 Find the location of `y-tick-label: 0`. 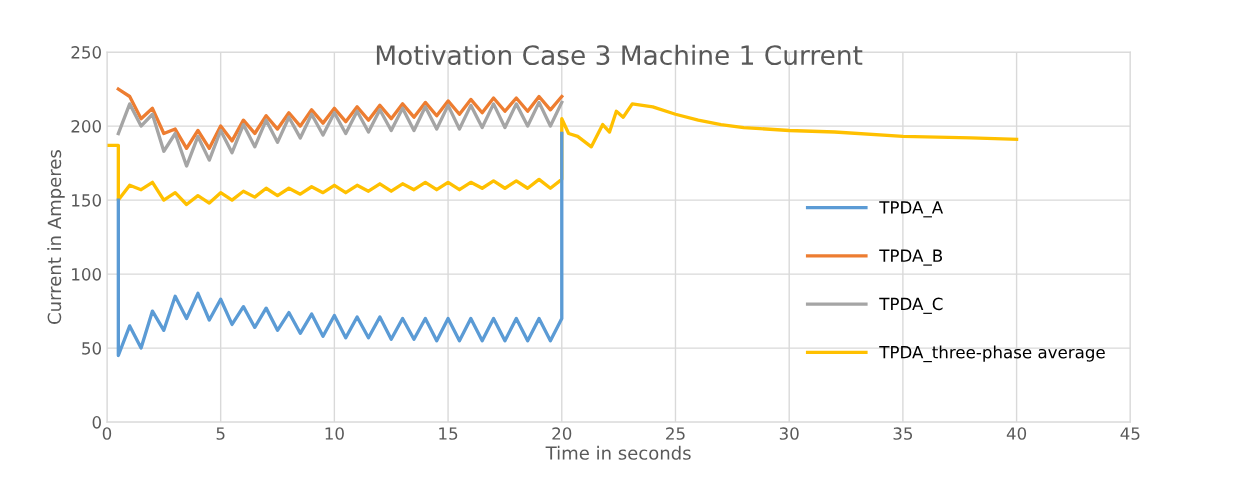

y-tick-label: 0 is located at coordinates (96, 422).